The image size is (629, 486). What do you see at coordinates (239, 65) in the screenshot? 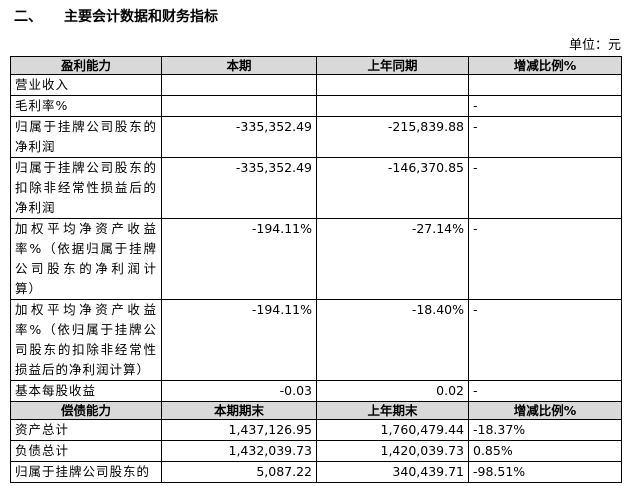
I see `column-header: 本期` at bounding box center [239, 65].